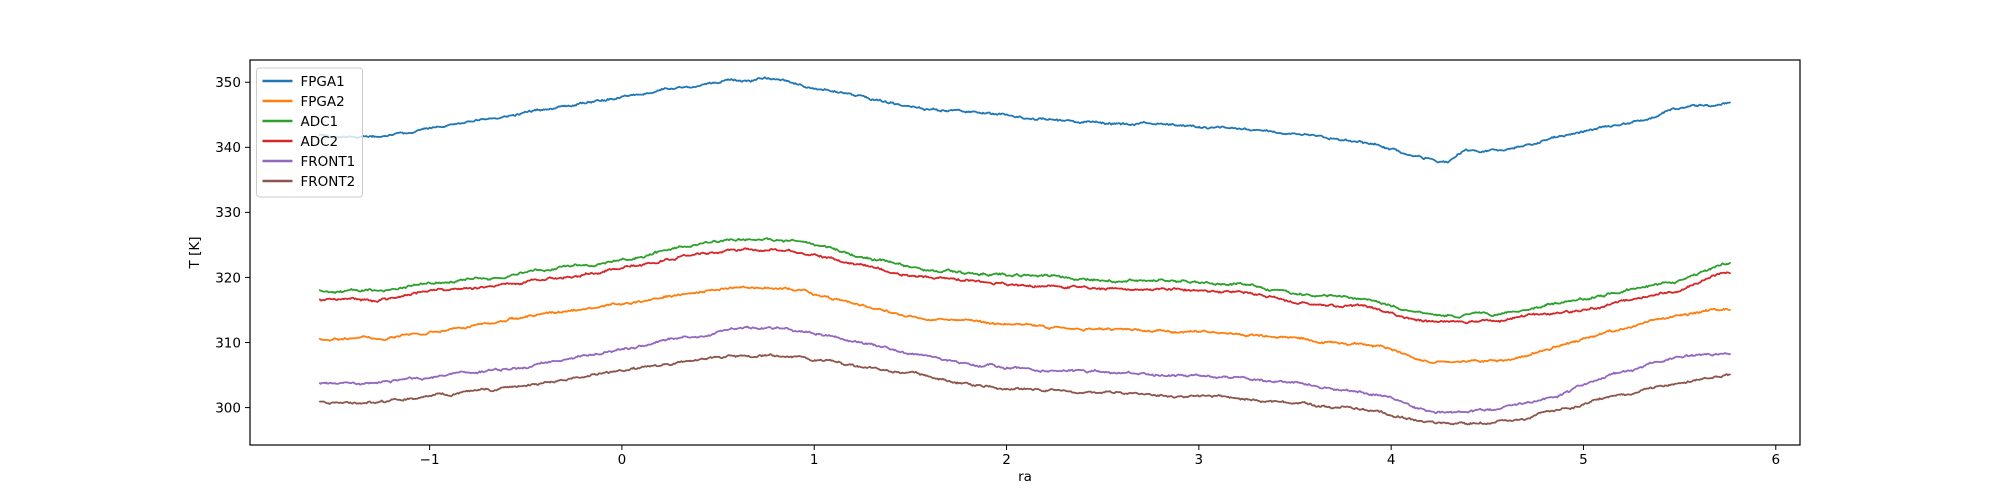  Describe the element at coordinates (1199, 460) in the screenshot. I see `x-tick-label: 3` at that location.